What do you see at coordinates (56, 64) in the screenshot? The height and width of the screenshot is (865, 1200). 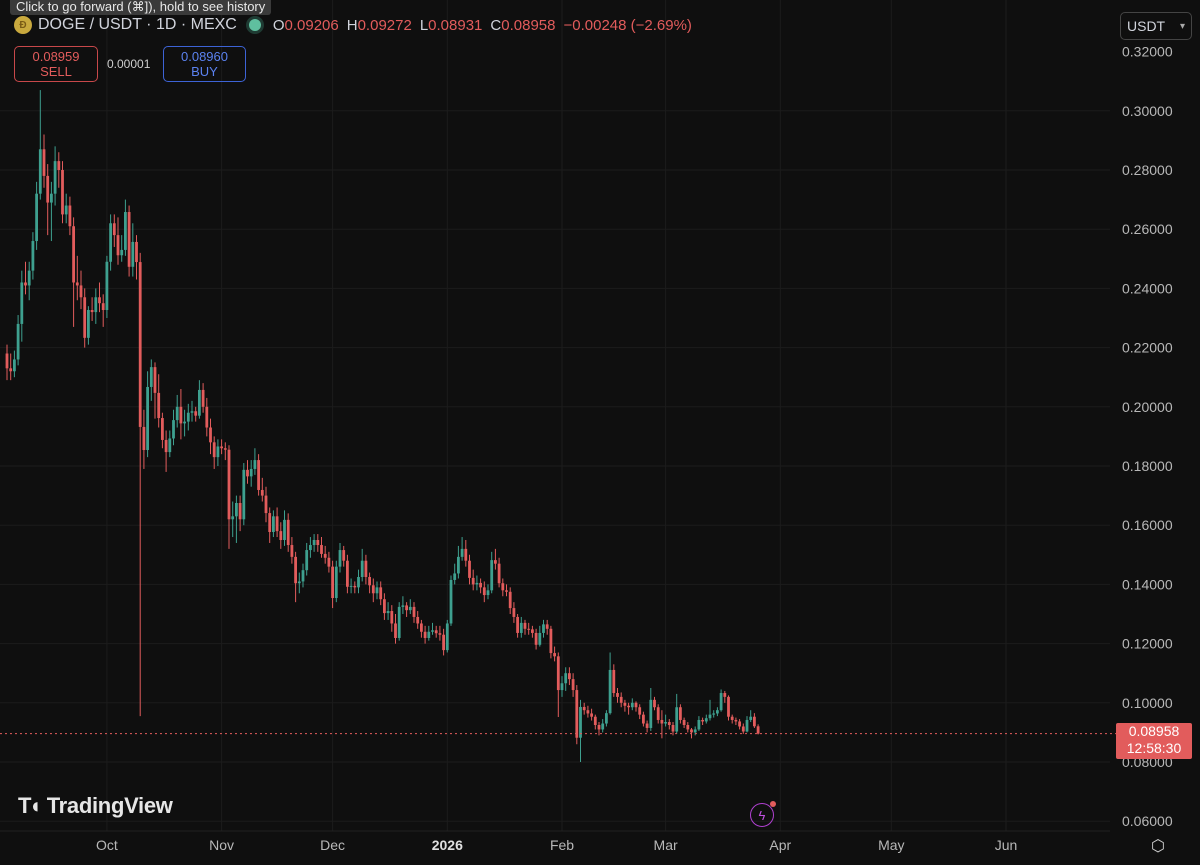 I see `sell-button: 0.08959 SELL` at bounding box center [56, 64].